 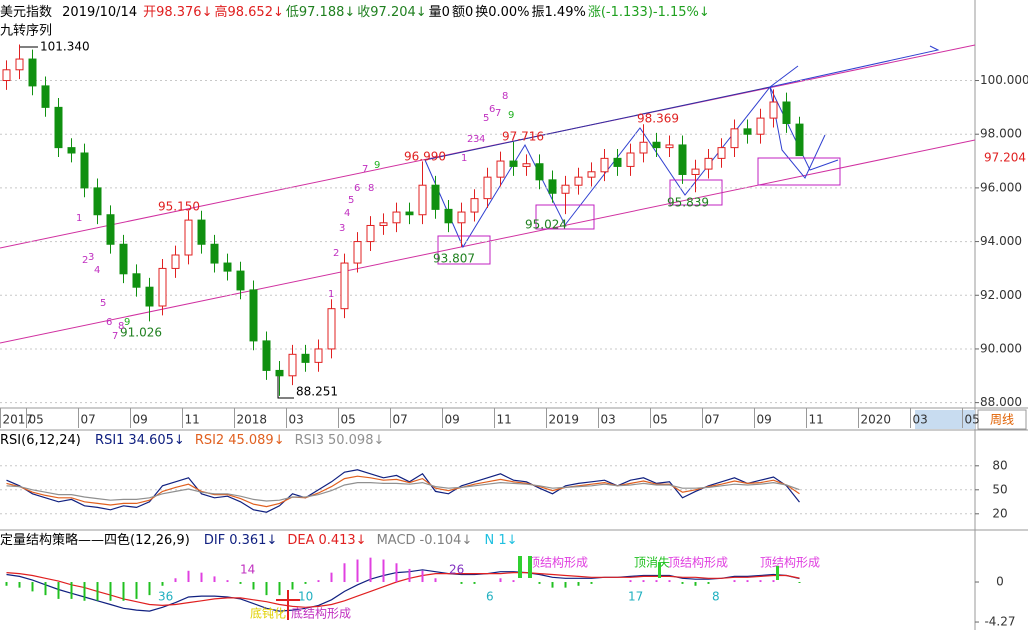 What do you see at coordinates (439, 12) in the screenshot?
I see `header-item: 量0` at bounding box center [439, 12].